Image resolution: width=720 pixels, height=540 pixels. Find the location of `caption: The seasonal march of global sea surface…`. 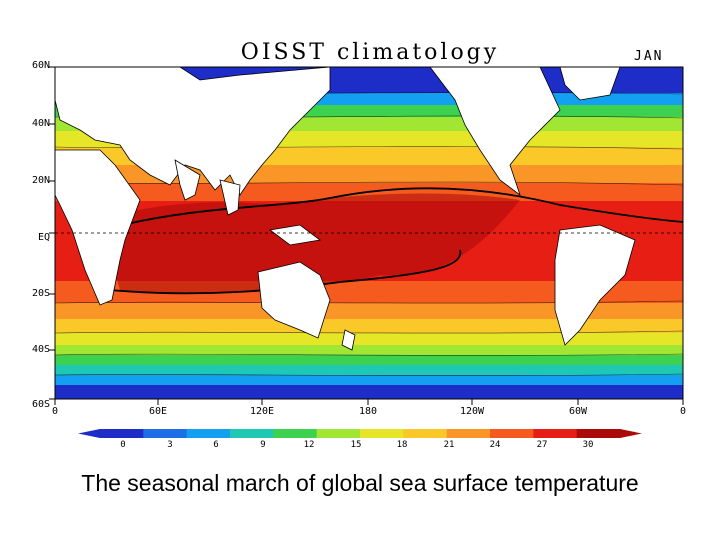

caption: The seasonal march of global sea surface… is located at coordinates (360, 483).